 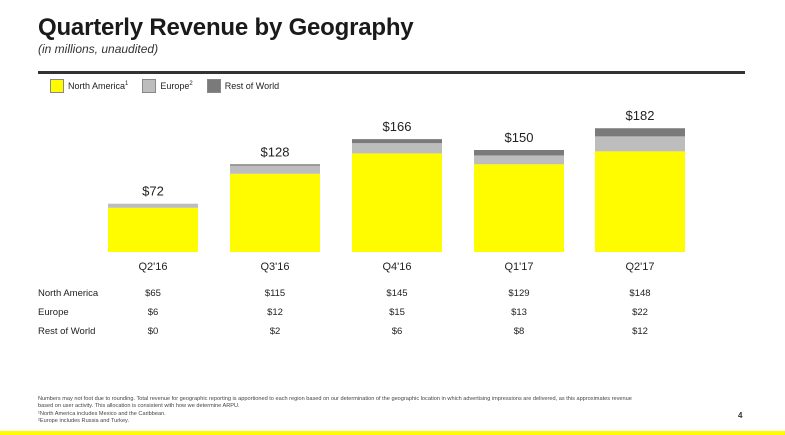 What do you see at coordinates (639, 267) in the screenshot?
I see `x-tick-label: Q2'17` at bounding box center [639, 267].